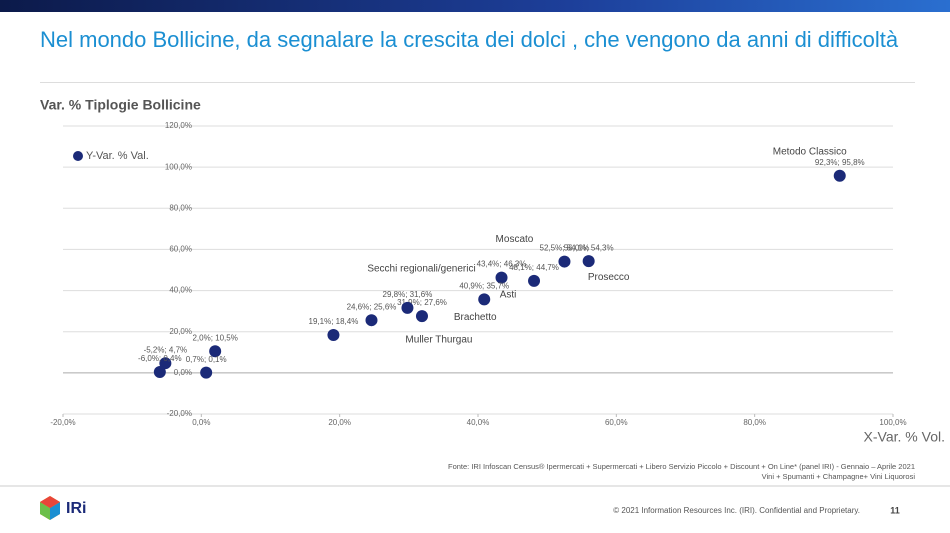 The image size is (950, 533). Describe the element at coordinates (178, 166) in the screenshot. I see `y-tick-label: 100,0%` at that location.